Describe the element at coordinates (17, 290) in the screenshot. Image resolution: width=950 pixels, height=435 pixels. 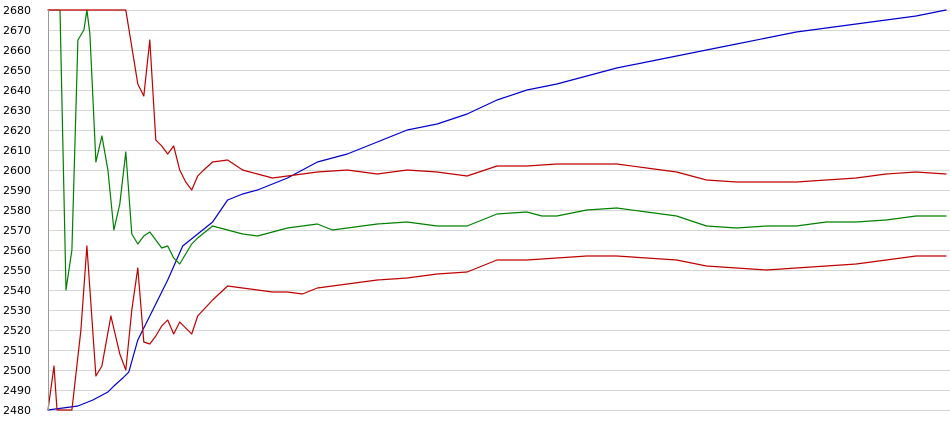
I see `y-tick-label-2540: 2540` at that location.